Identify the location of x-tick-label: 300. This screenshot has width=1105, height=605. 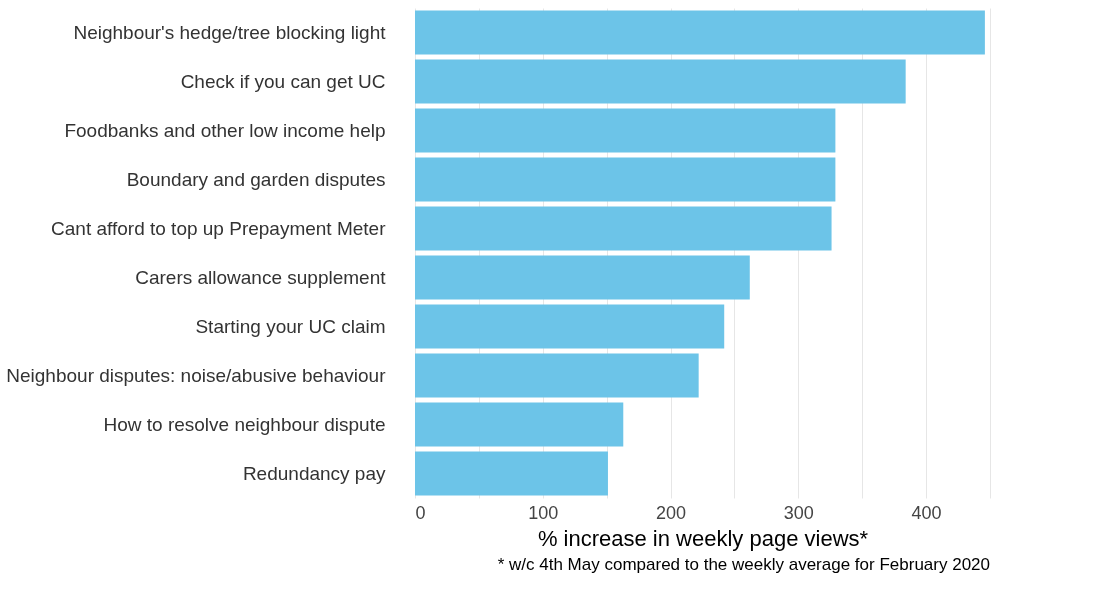
(798, 512).